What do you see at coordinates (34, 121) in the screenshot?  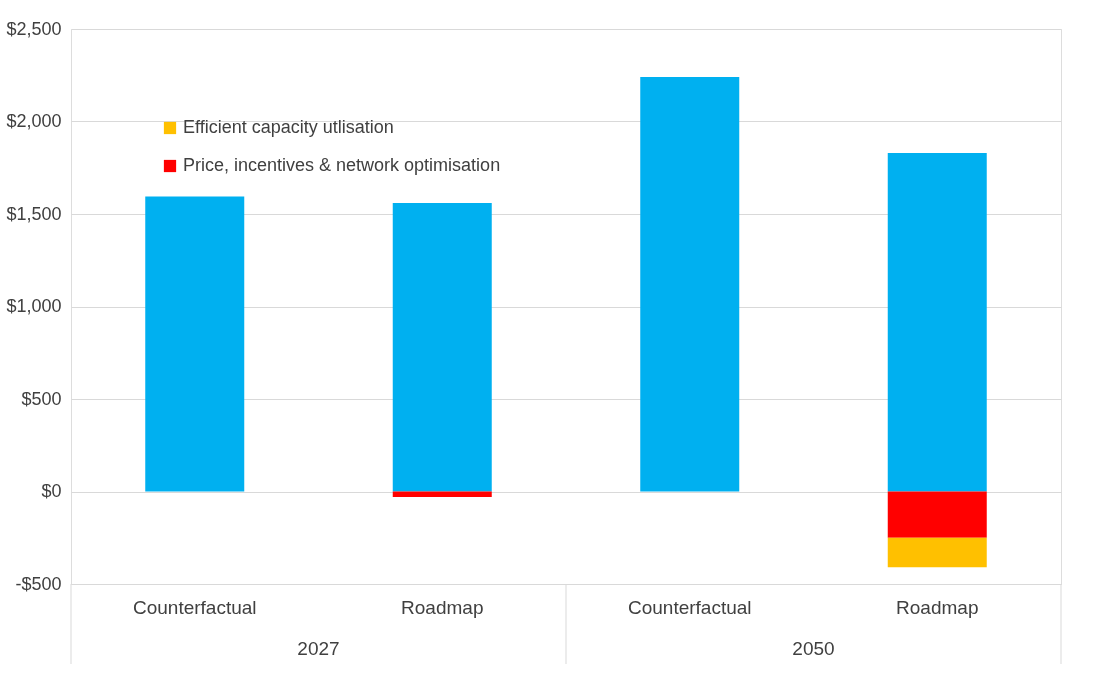 I see `y-tick-label: $2,000` at bounding box center [34, 121].